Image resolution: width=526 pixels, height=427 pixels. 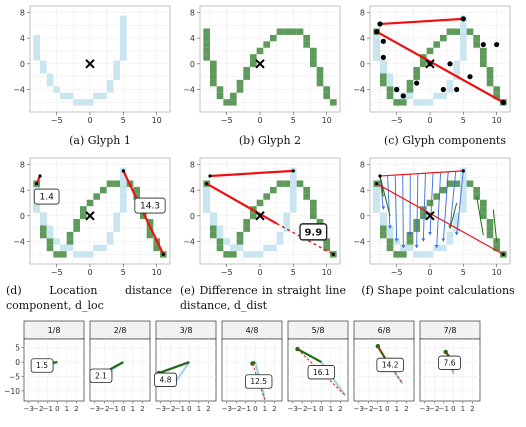 What do you see at coordinates (17, 348) in the screenshot?
I see `y-tick-label: 5` at bounding box center [17, 348].